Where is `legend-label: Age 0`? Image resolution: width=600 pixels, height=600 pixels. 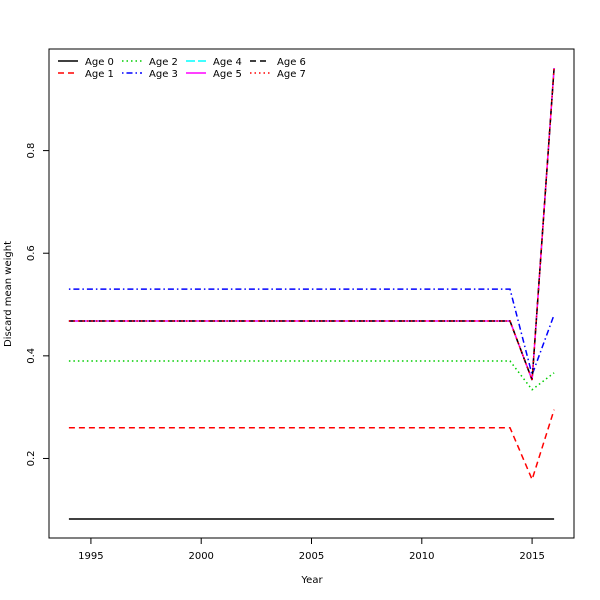
legend-label: Age 0 is located at coordinates (99, 62).